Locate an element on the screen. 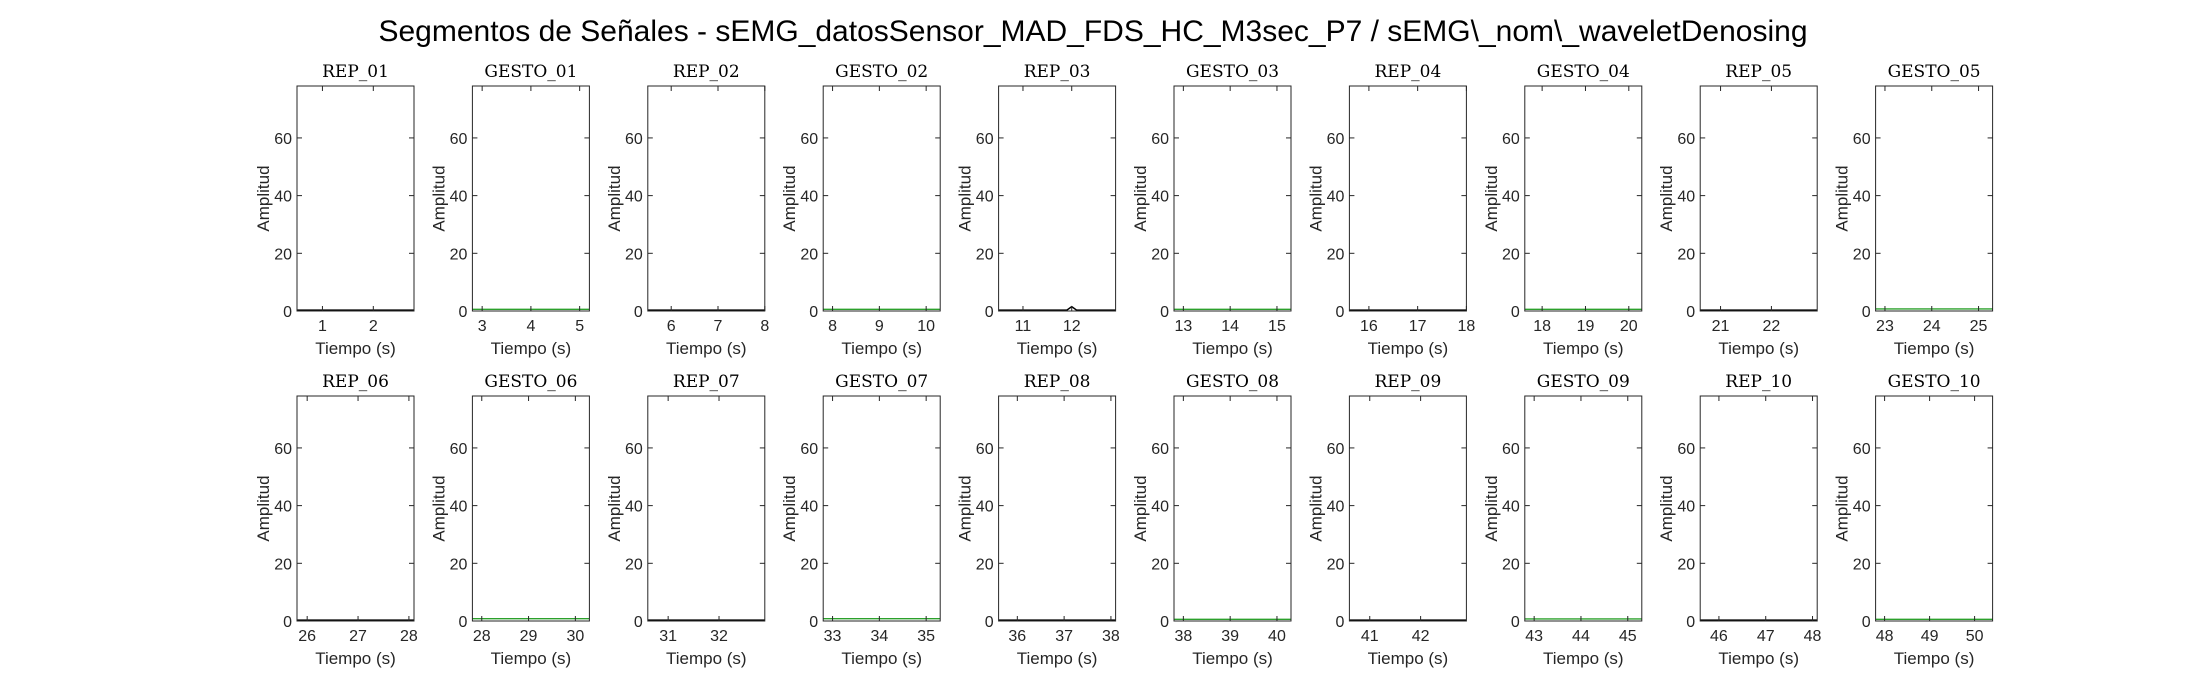 The width and height of the screenshot is (2187, 688). subplot-title: GESTO_09 is located at coordinates (1583, 382).